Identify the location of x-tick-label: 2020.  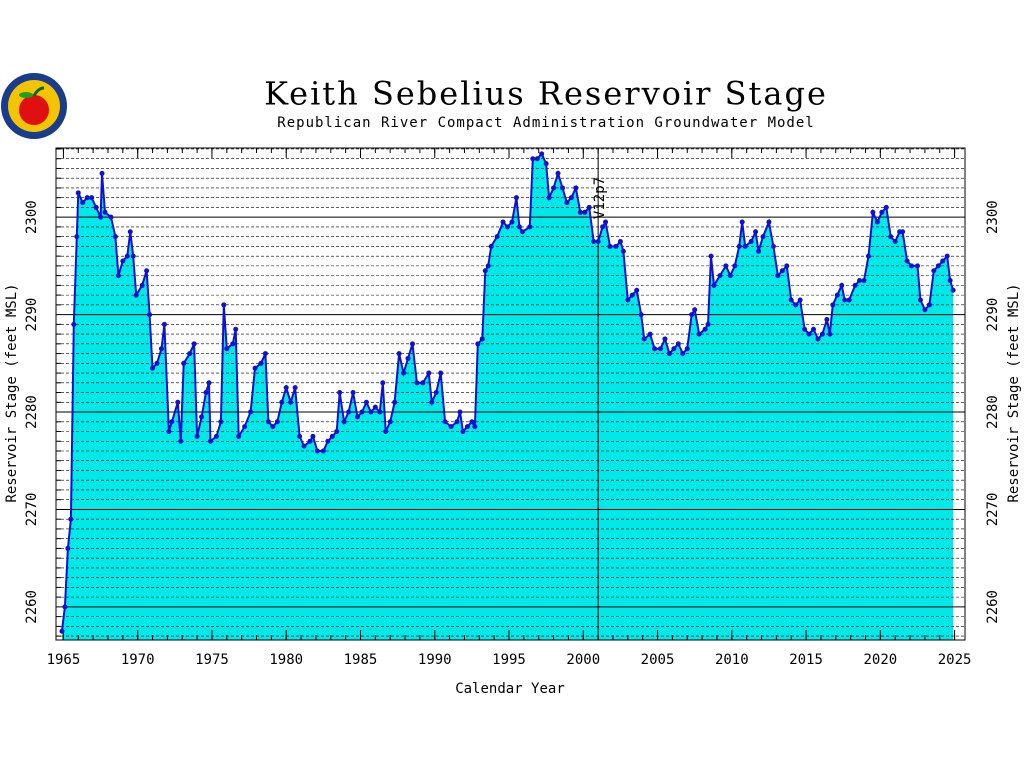
(880, 660).